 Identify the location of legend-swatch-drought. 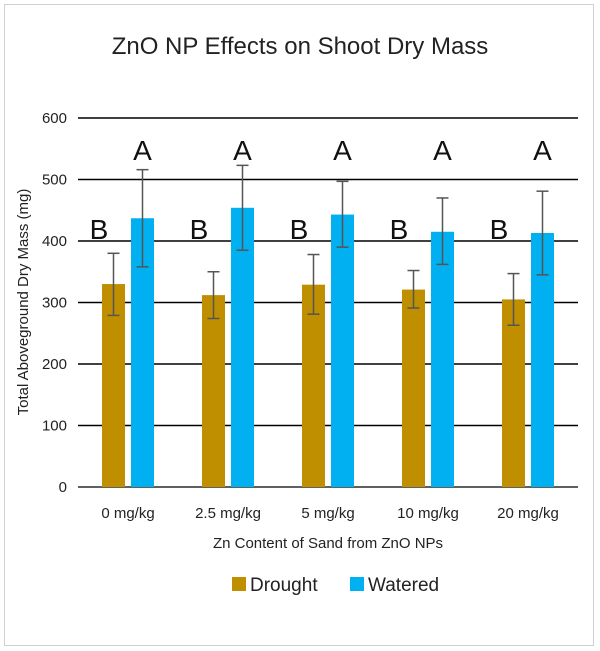
(239, 584).